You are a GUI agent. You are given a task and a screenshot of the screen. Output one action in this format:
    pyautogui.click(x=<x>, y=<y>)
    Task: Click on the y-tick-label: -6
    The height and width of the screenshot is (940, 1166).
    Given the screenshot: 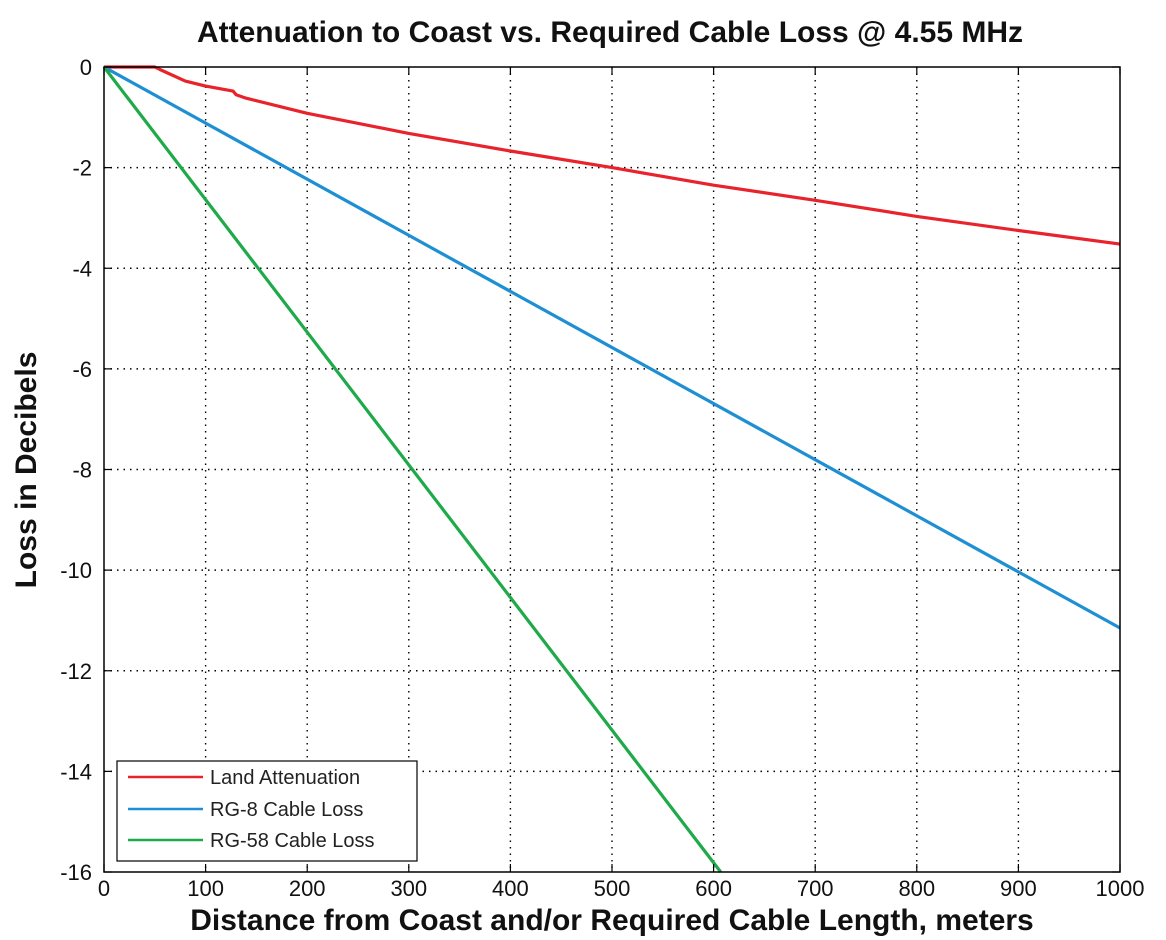 What is the action you would take?
    pyautogui.click(x=82, y=369)
    